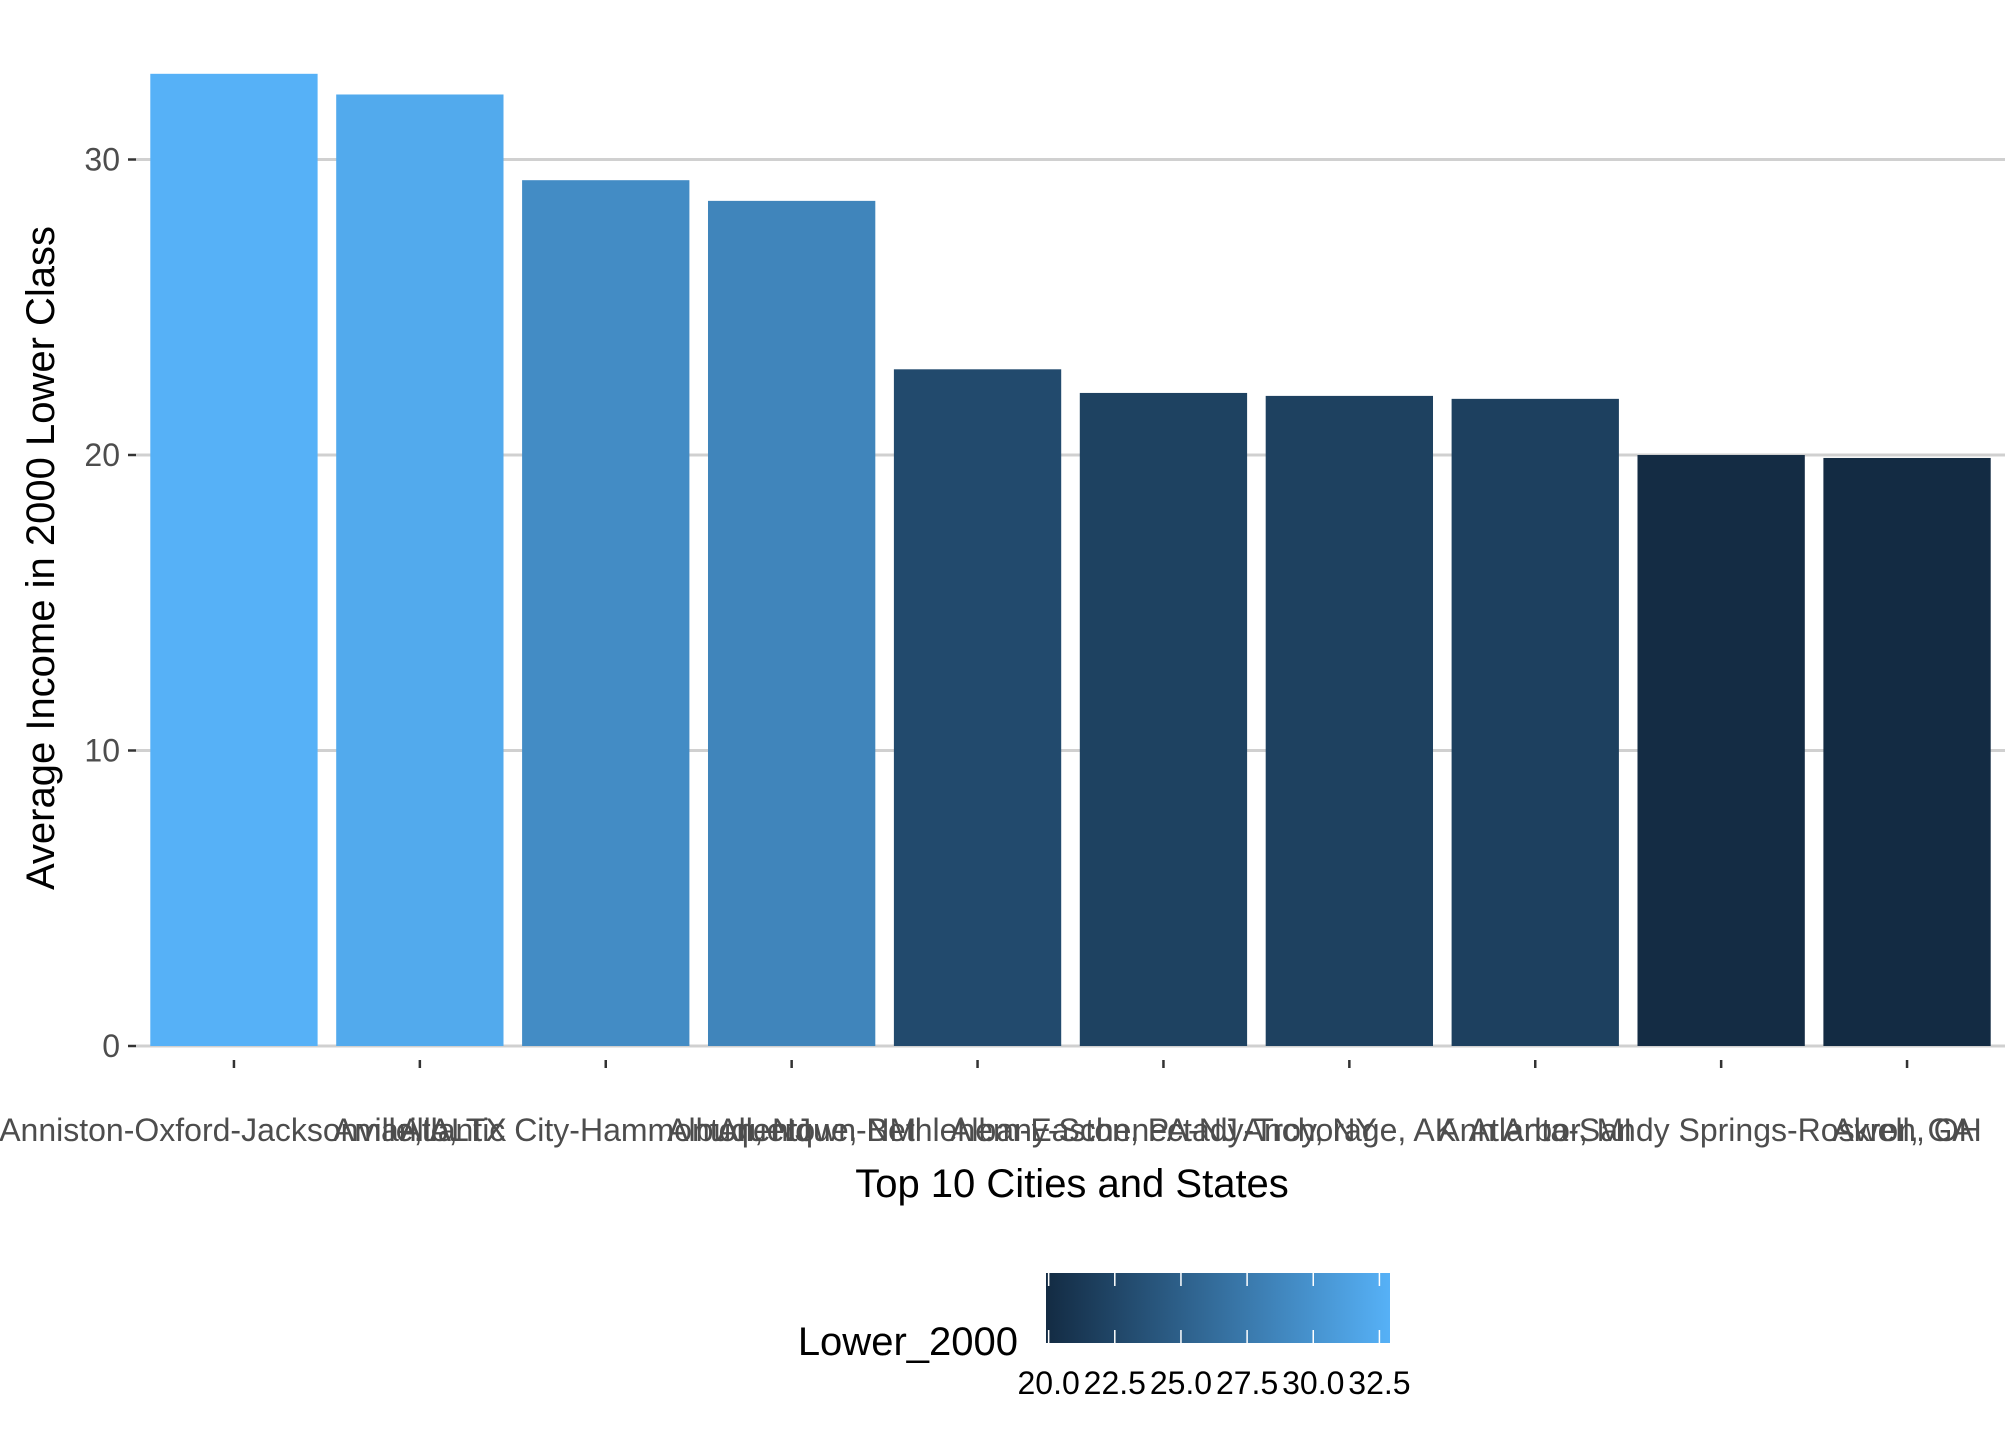 The height and width of the screenshot is (1440, 2016). What do you see at coordinates (1049, 1383) in the screenshot?
I see `legend-tick-label: 20.0` at bounding box center [1049, 1383].